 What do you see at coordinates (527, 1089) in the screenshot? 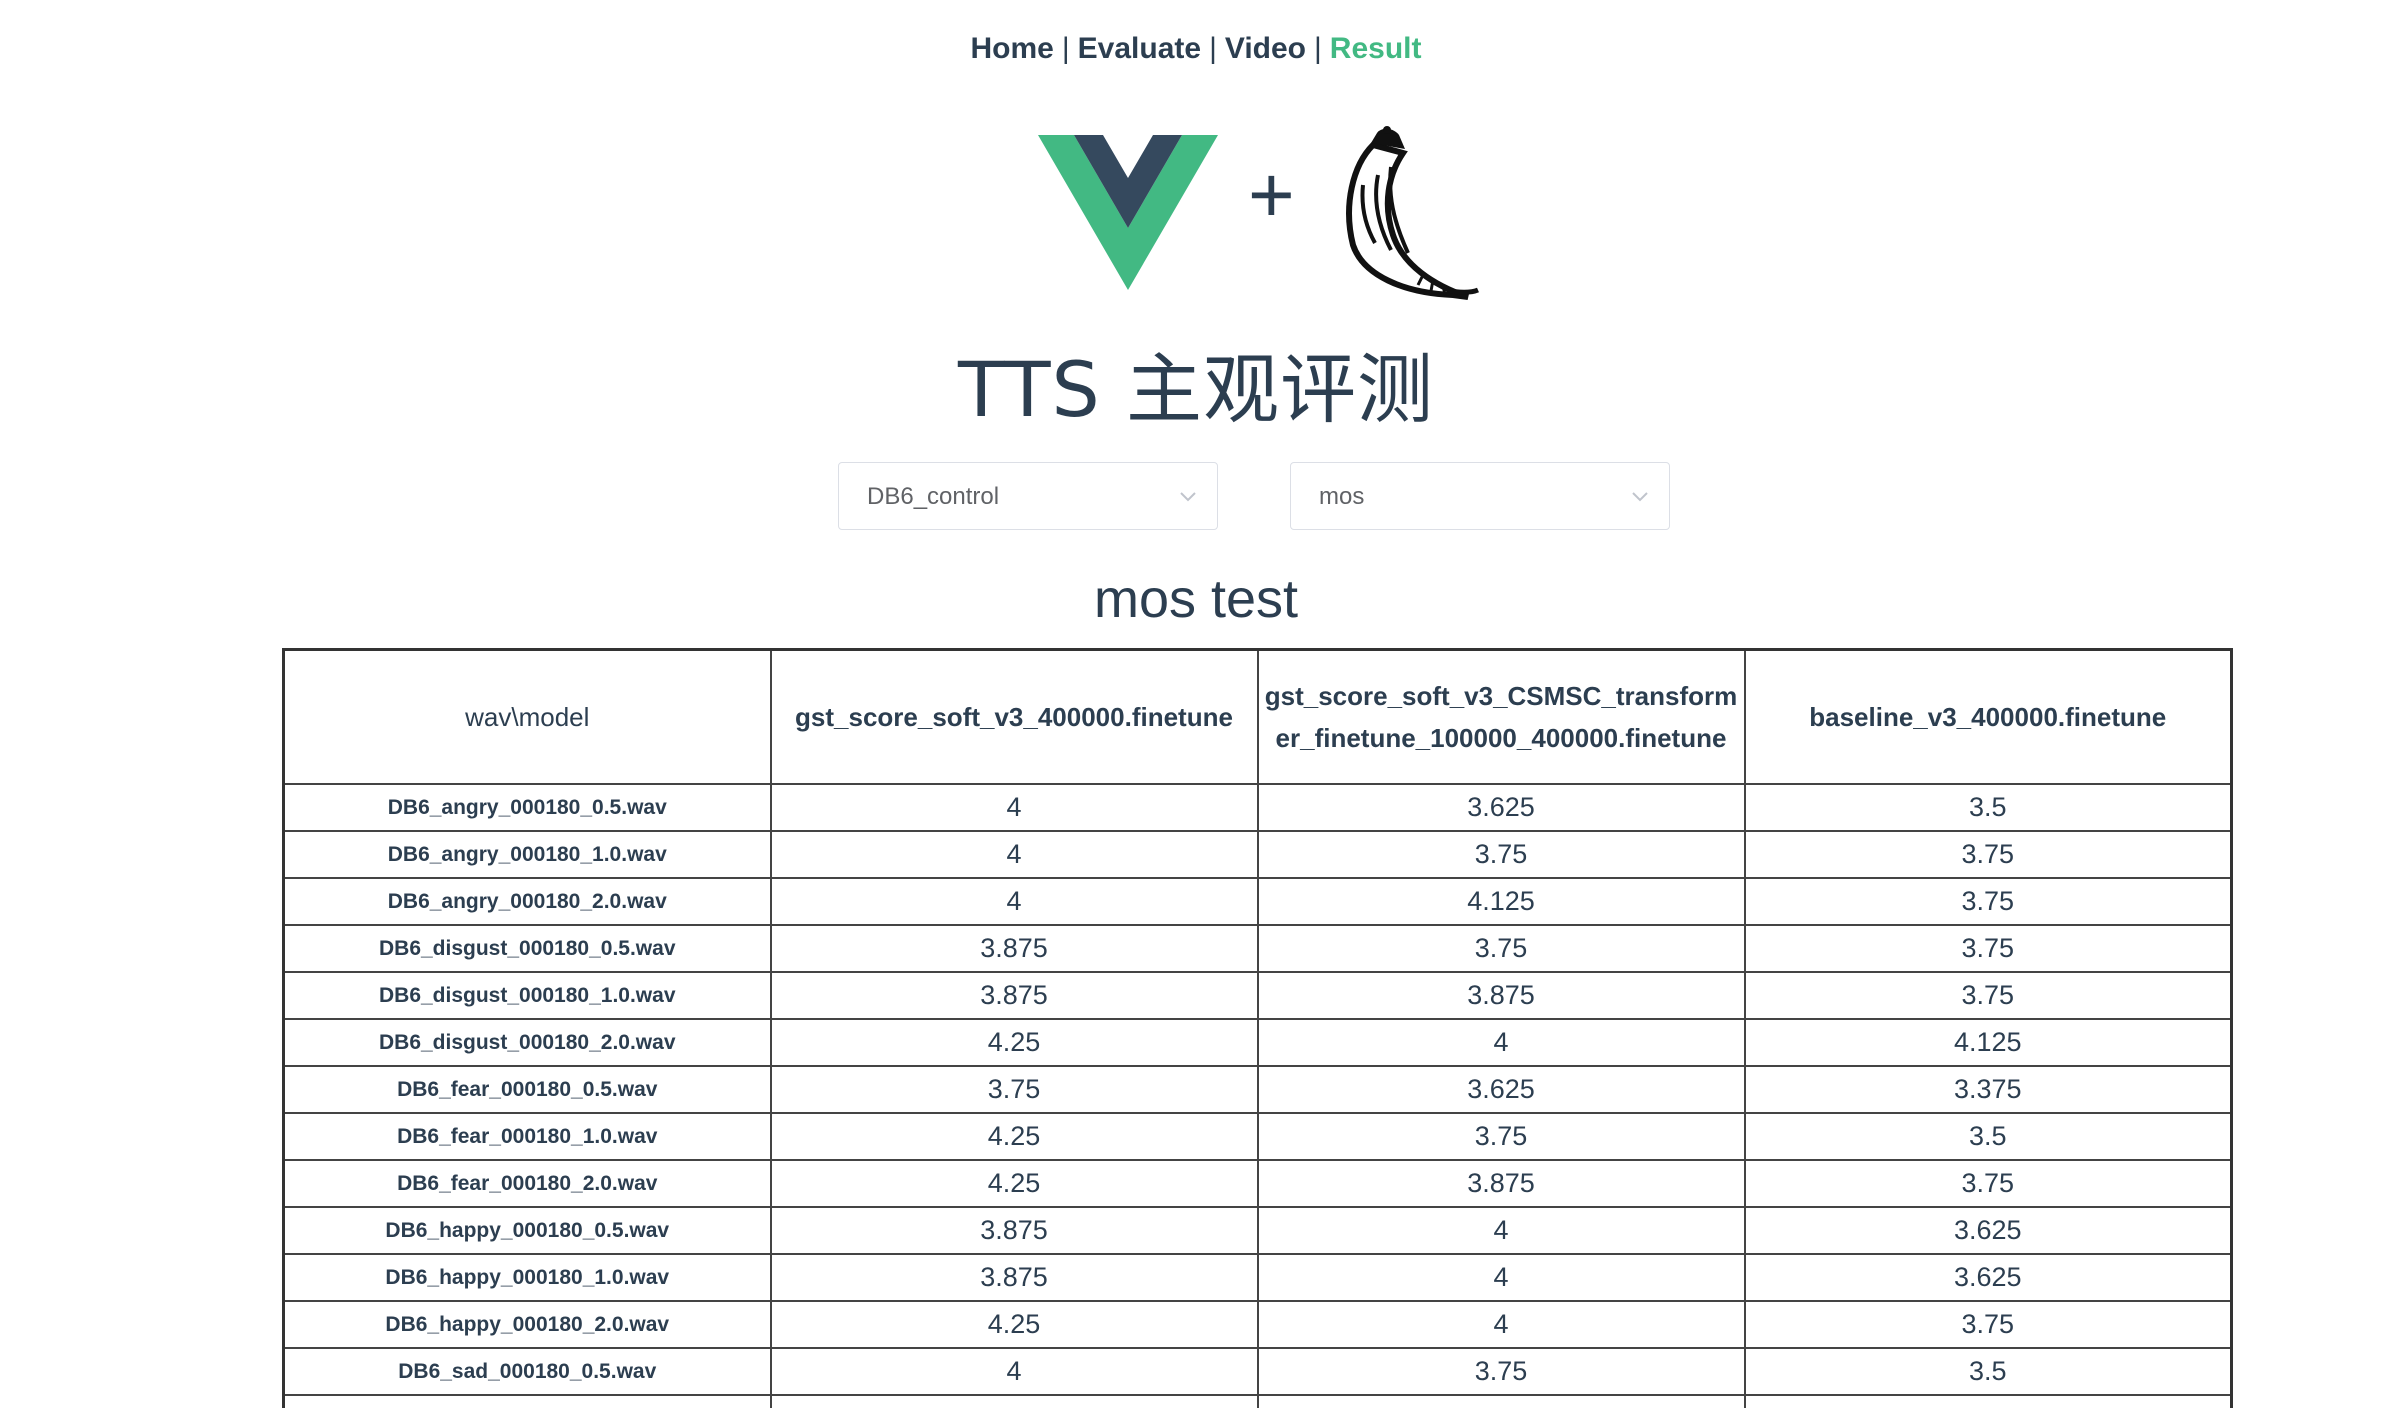
I see `row-wav-name: DB6_fear_000180_0.5.wav` at bounding box center [527, 1089].